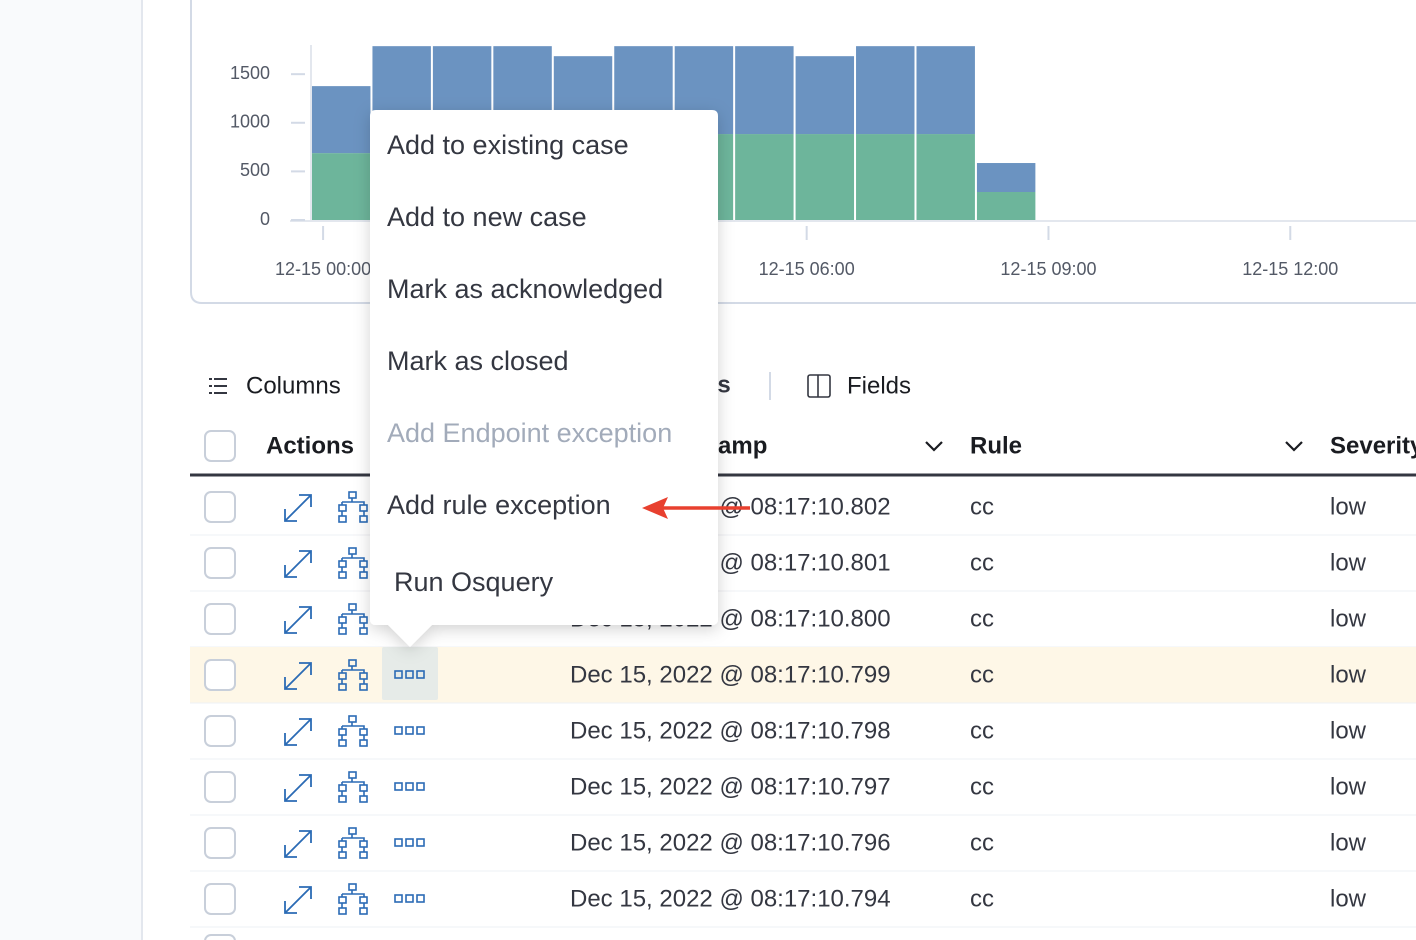 This screenshot has height=940, width=1416. I want to click on menu-item: Add rule exception, so click(499, 505).